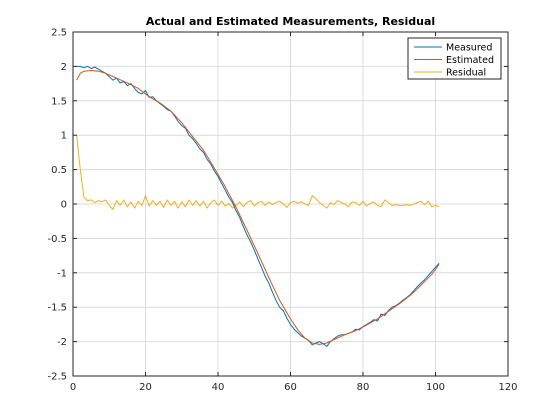 The height and width of the screenshot is (420, 560). What do you see at coordinates (59, 170) in the screenshot?
I see `y-tick-label: 0.5` at bounding box center [59, 170].